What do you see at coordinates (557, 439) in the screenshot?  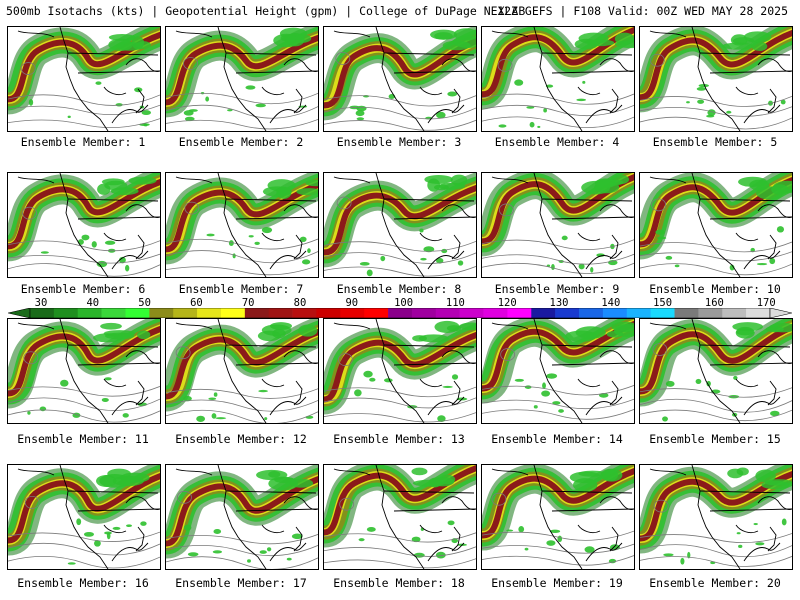 I see `ensemble-member-caption: Ensemble Member: 14` at bounding box center [557, 439].